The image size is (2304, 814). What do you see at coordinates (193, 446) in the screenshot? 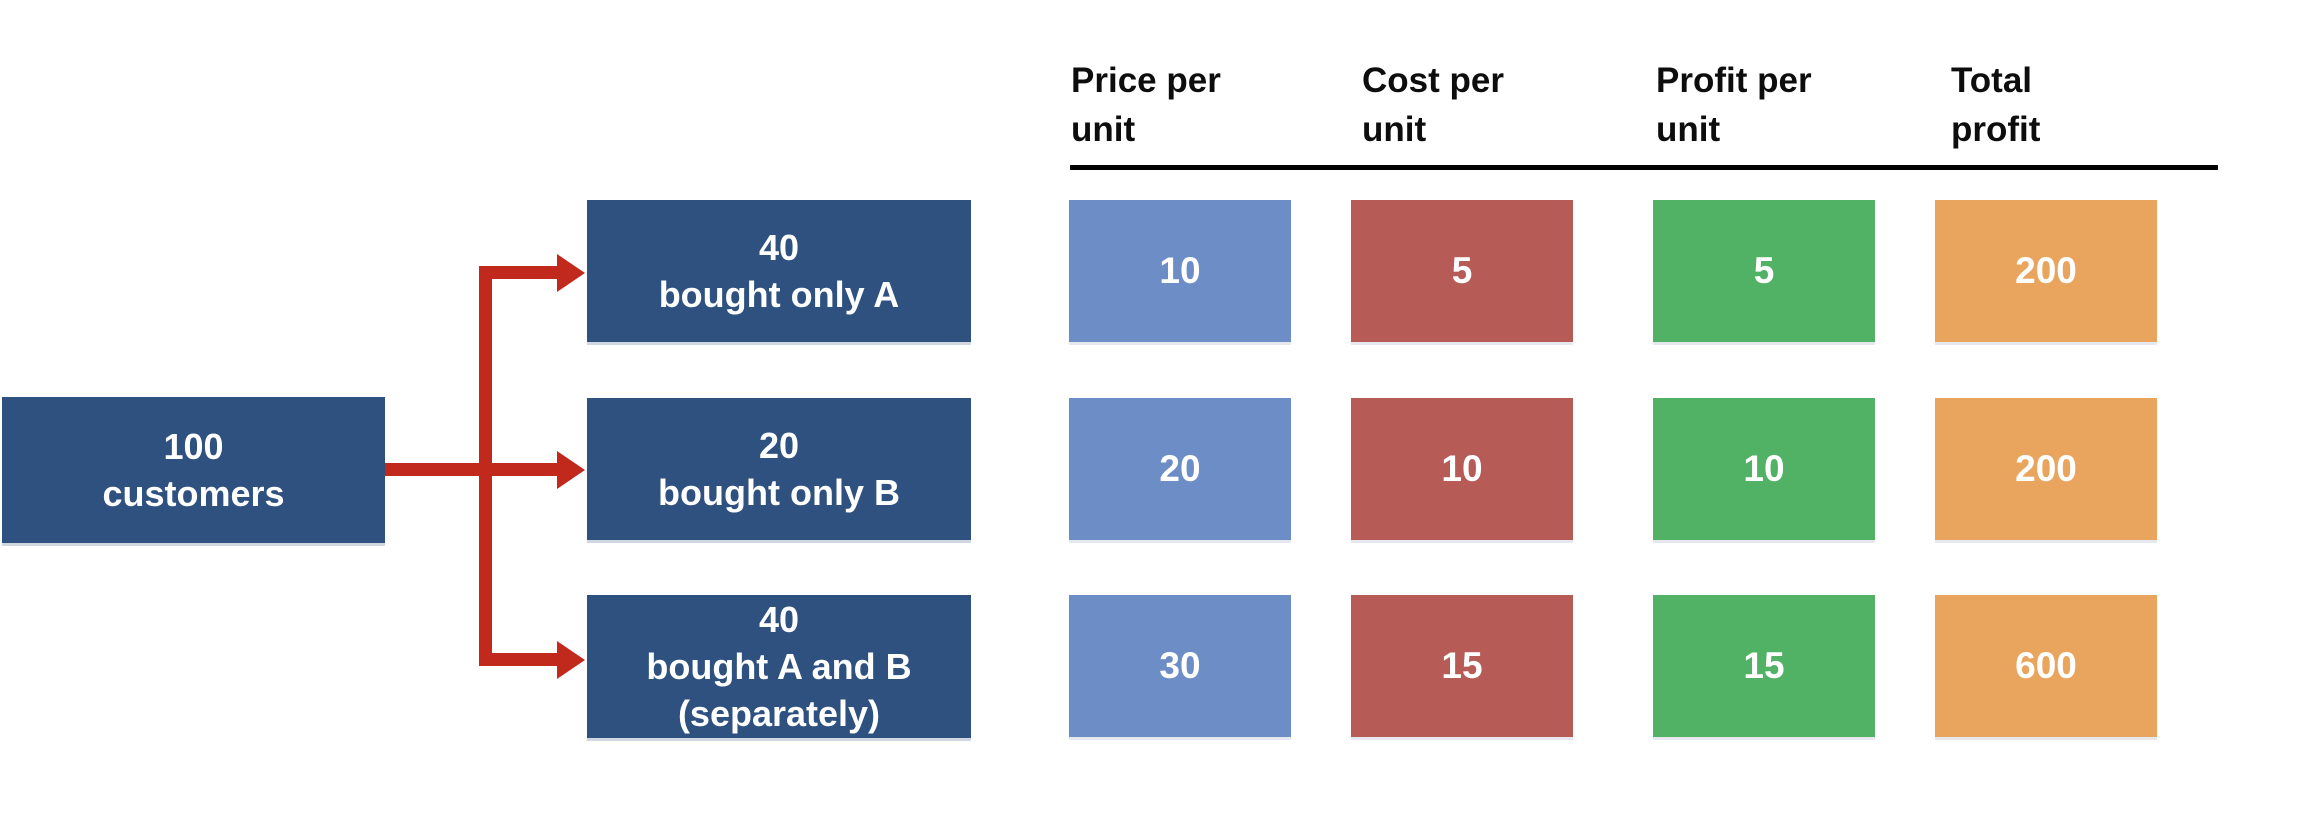
I see `flow-root-count: 100` at bounding box center [193, 446].